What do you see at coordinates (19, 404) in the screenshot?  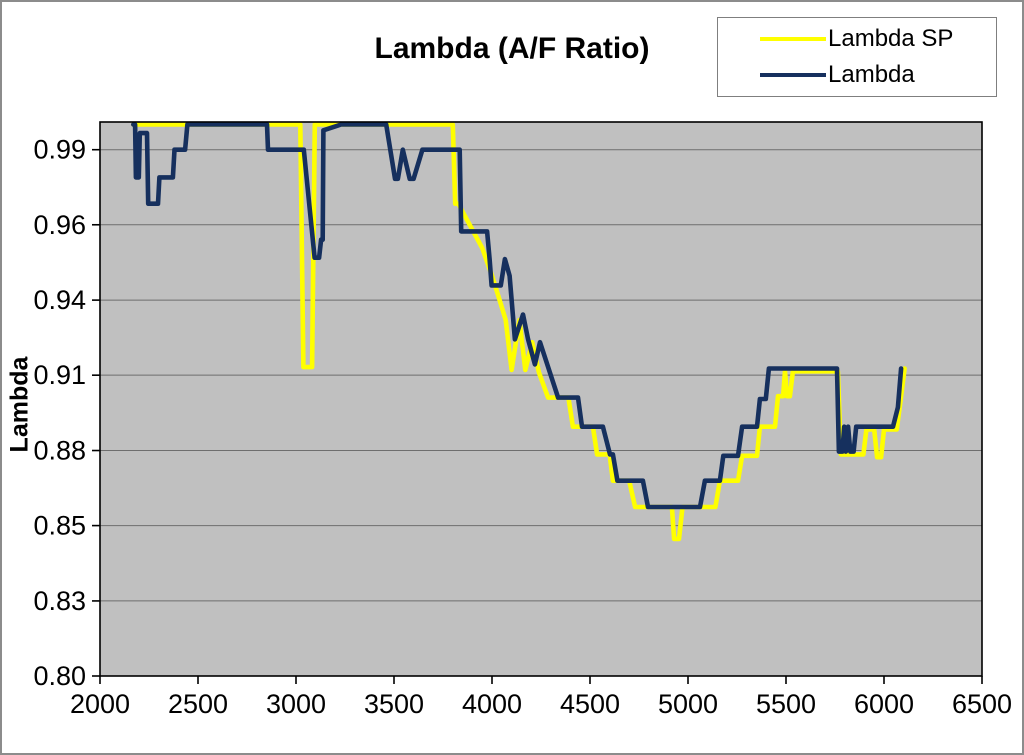 I see `y-axis-title: Lambda` at bounding box center [19, 404].